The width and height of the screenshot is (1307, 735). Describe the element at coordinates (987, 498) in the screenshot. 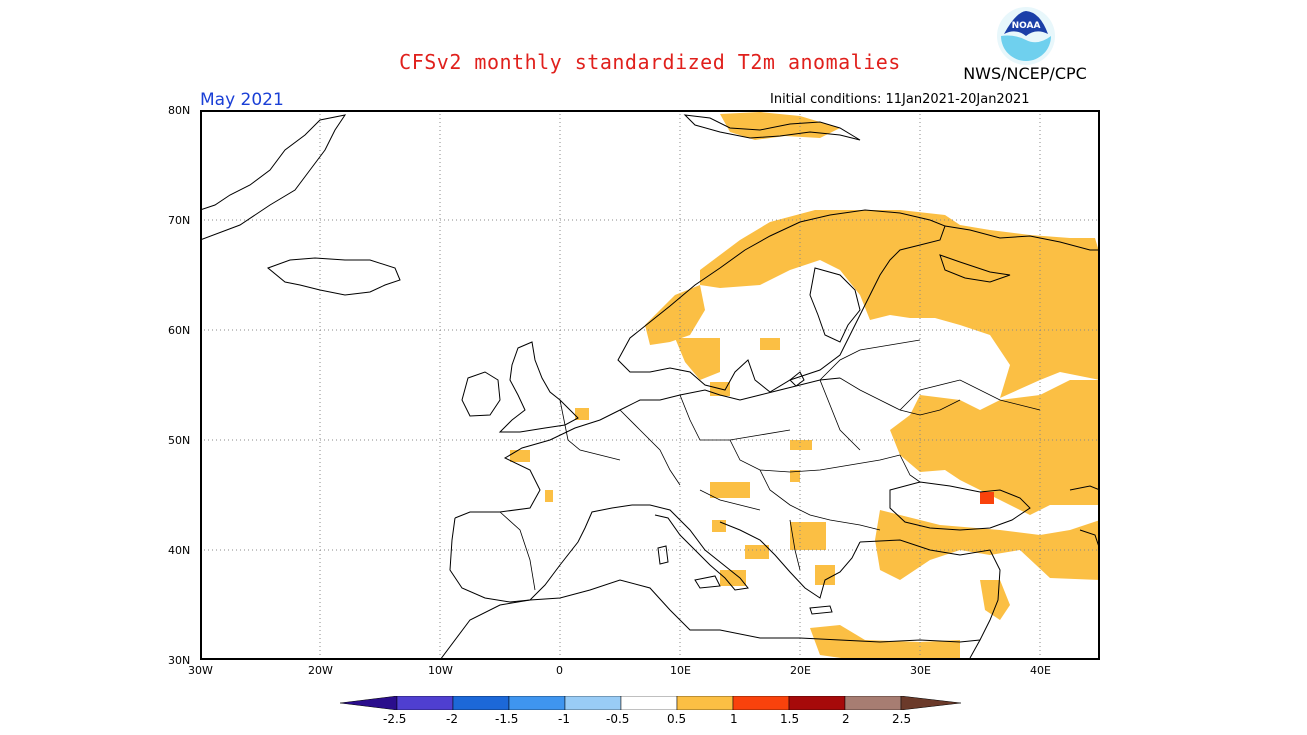

I see `anomaly-shading-hot` at that location.